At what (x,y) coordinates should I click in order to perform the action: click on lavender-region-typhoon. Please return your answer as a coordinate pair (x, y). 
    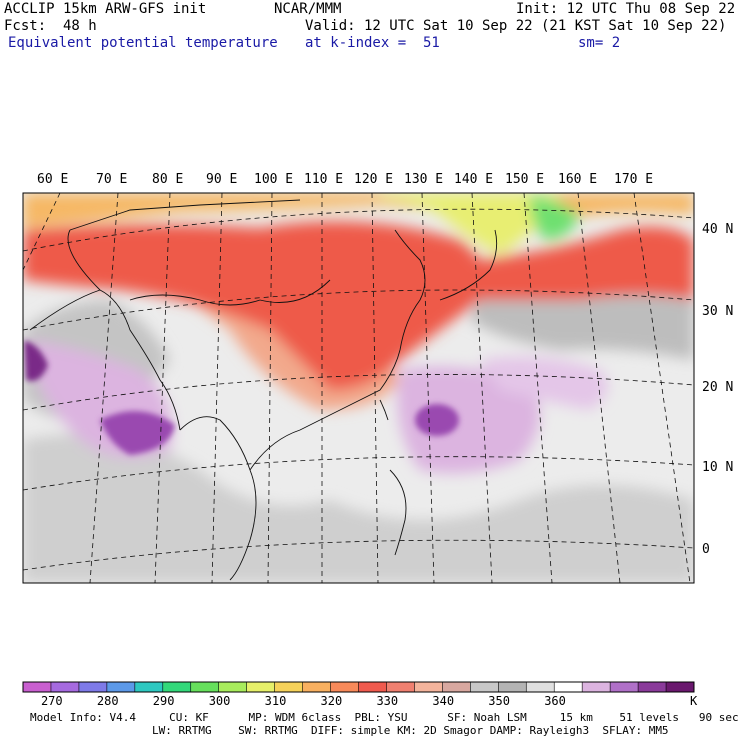
    Looking at the image, I should click on (468, 420).